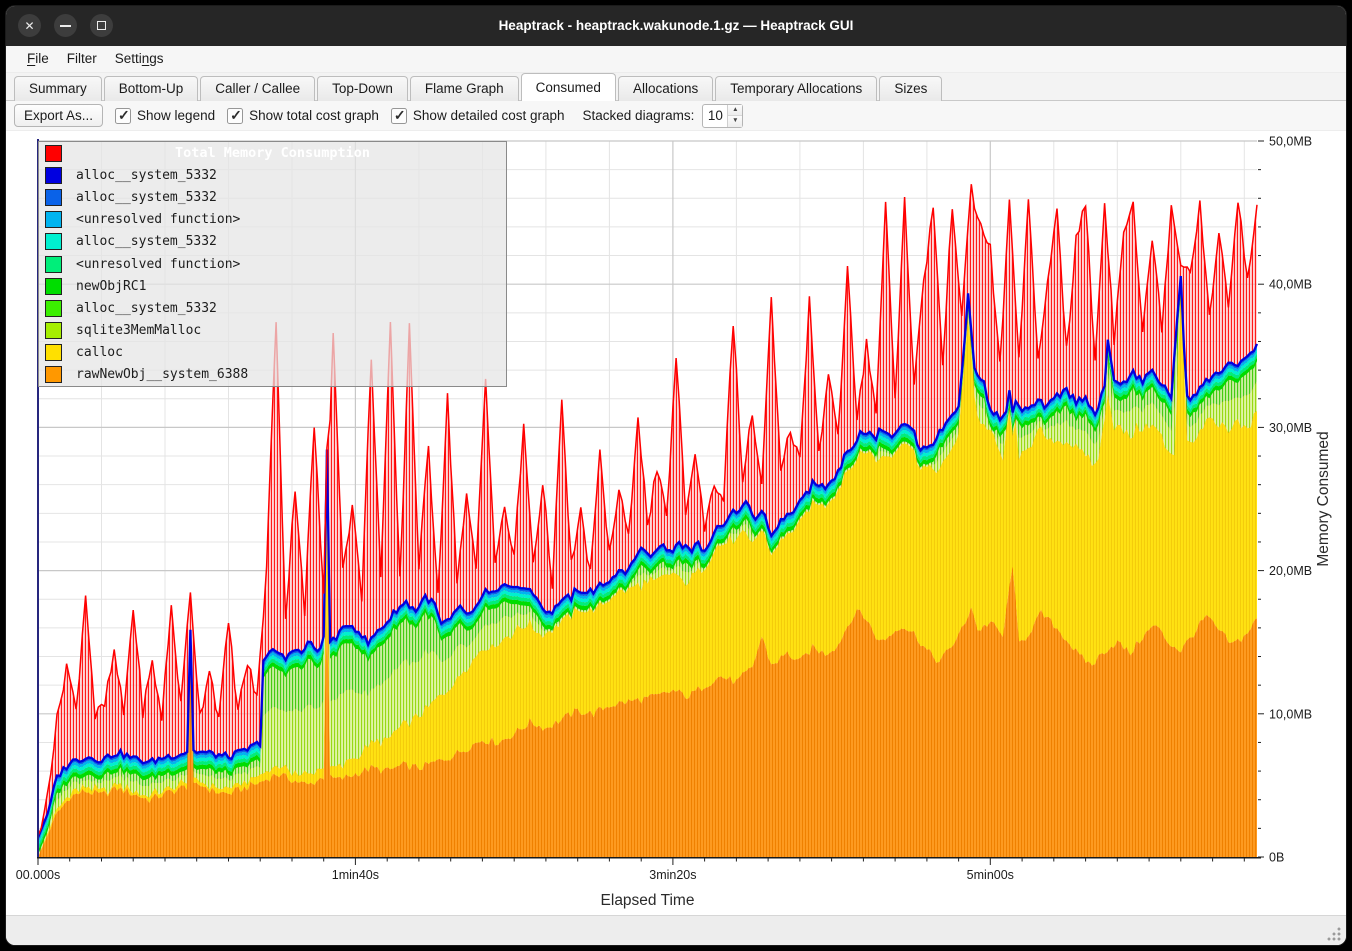 This screenshot has width=1352, height=951. I want to click on legend-label: rawNewObj__system_6388, so click(162, 375).